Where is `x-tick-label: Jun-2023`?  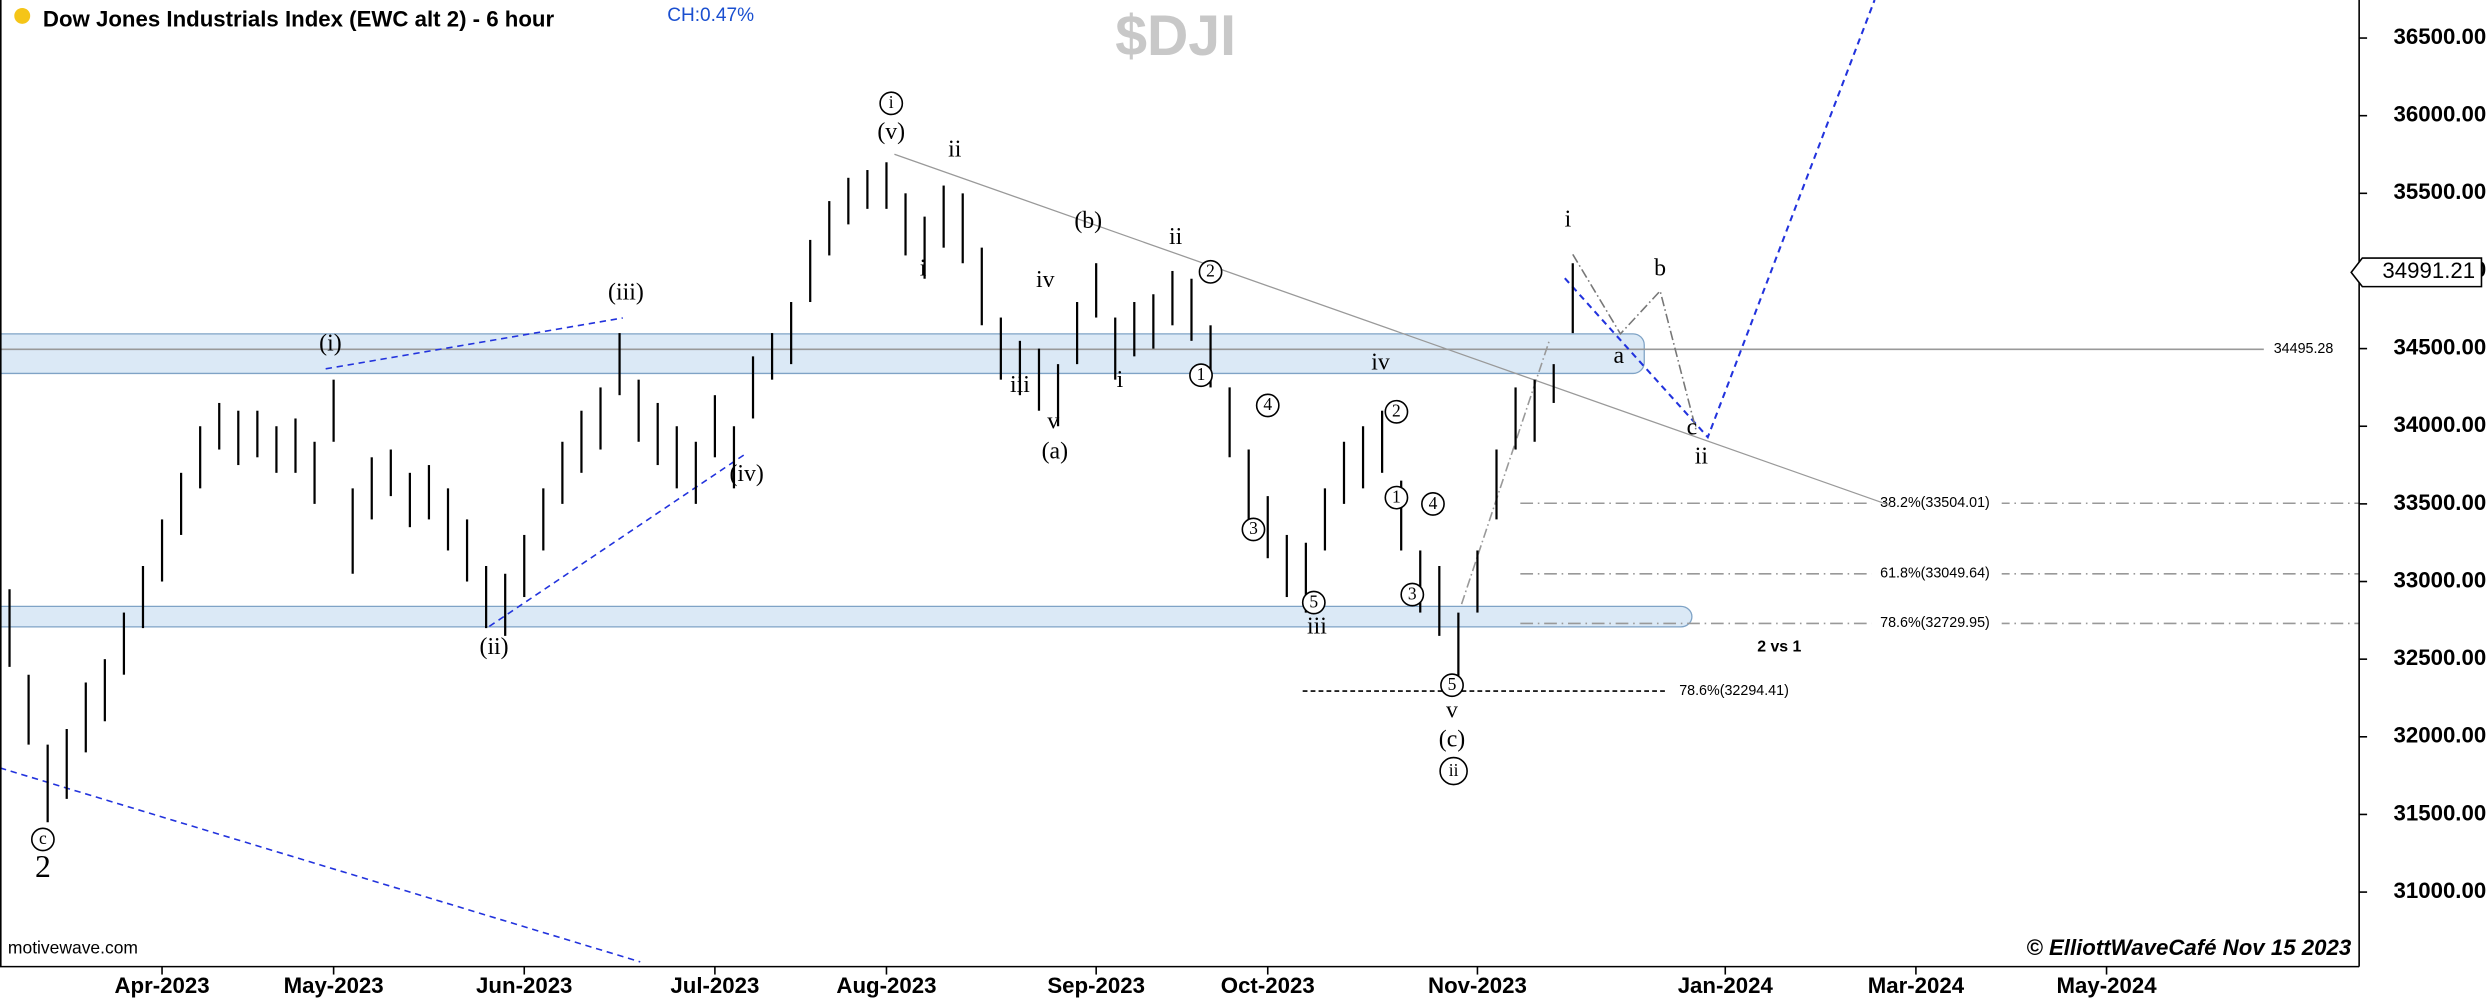 x-tick-label: Jun-2023 is located at coordinates (524, 985).